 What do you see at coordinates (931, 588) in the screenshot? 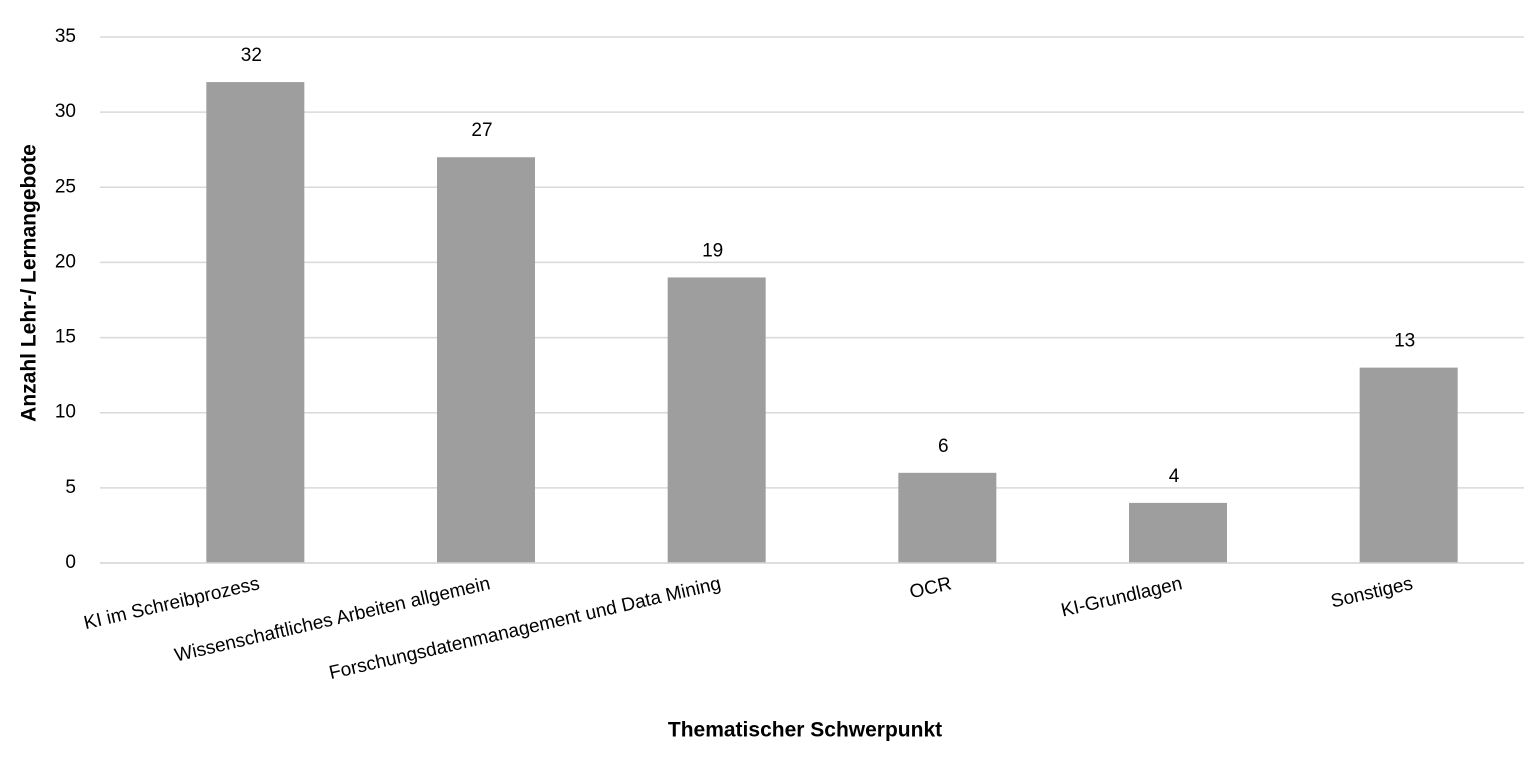
I see `x-tick-label: OCR` at bounding box center [931, 588].